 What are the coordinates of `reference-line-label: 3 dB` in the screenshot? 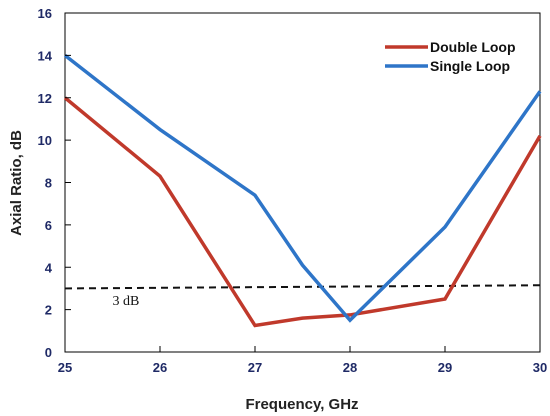 It's located at (126, 301).